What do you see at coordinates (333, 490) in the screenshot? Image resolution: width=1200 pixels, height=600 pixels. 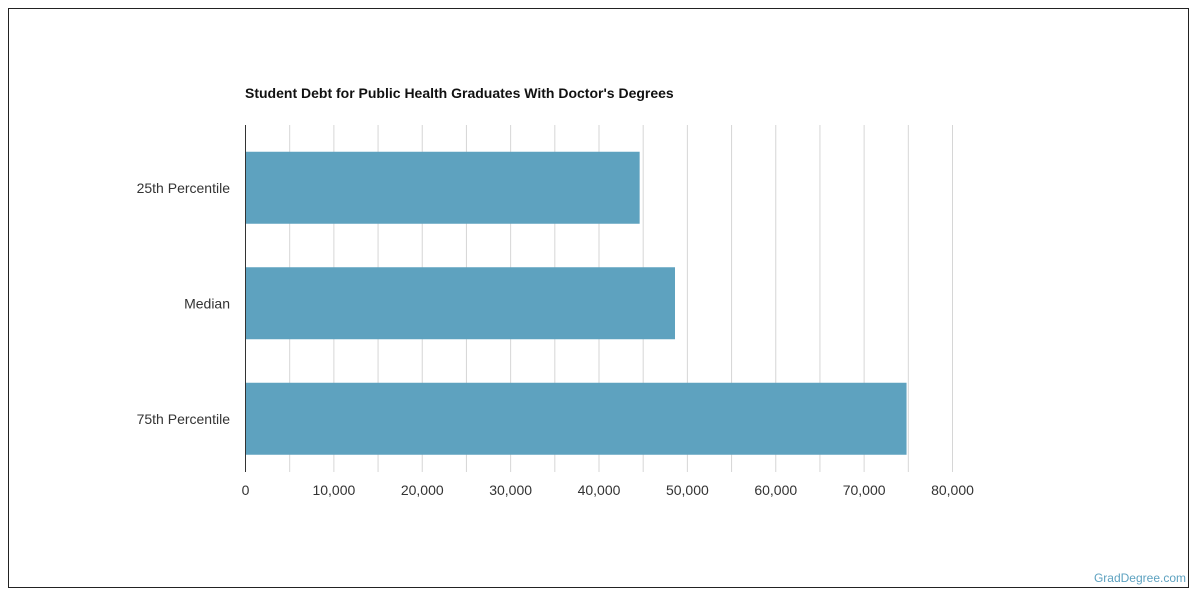 I see `x-tick-label: 10,000` at bounding box center [333, 490].